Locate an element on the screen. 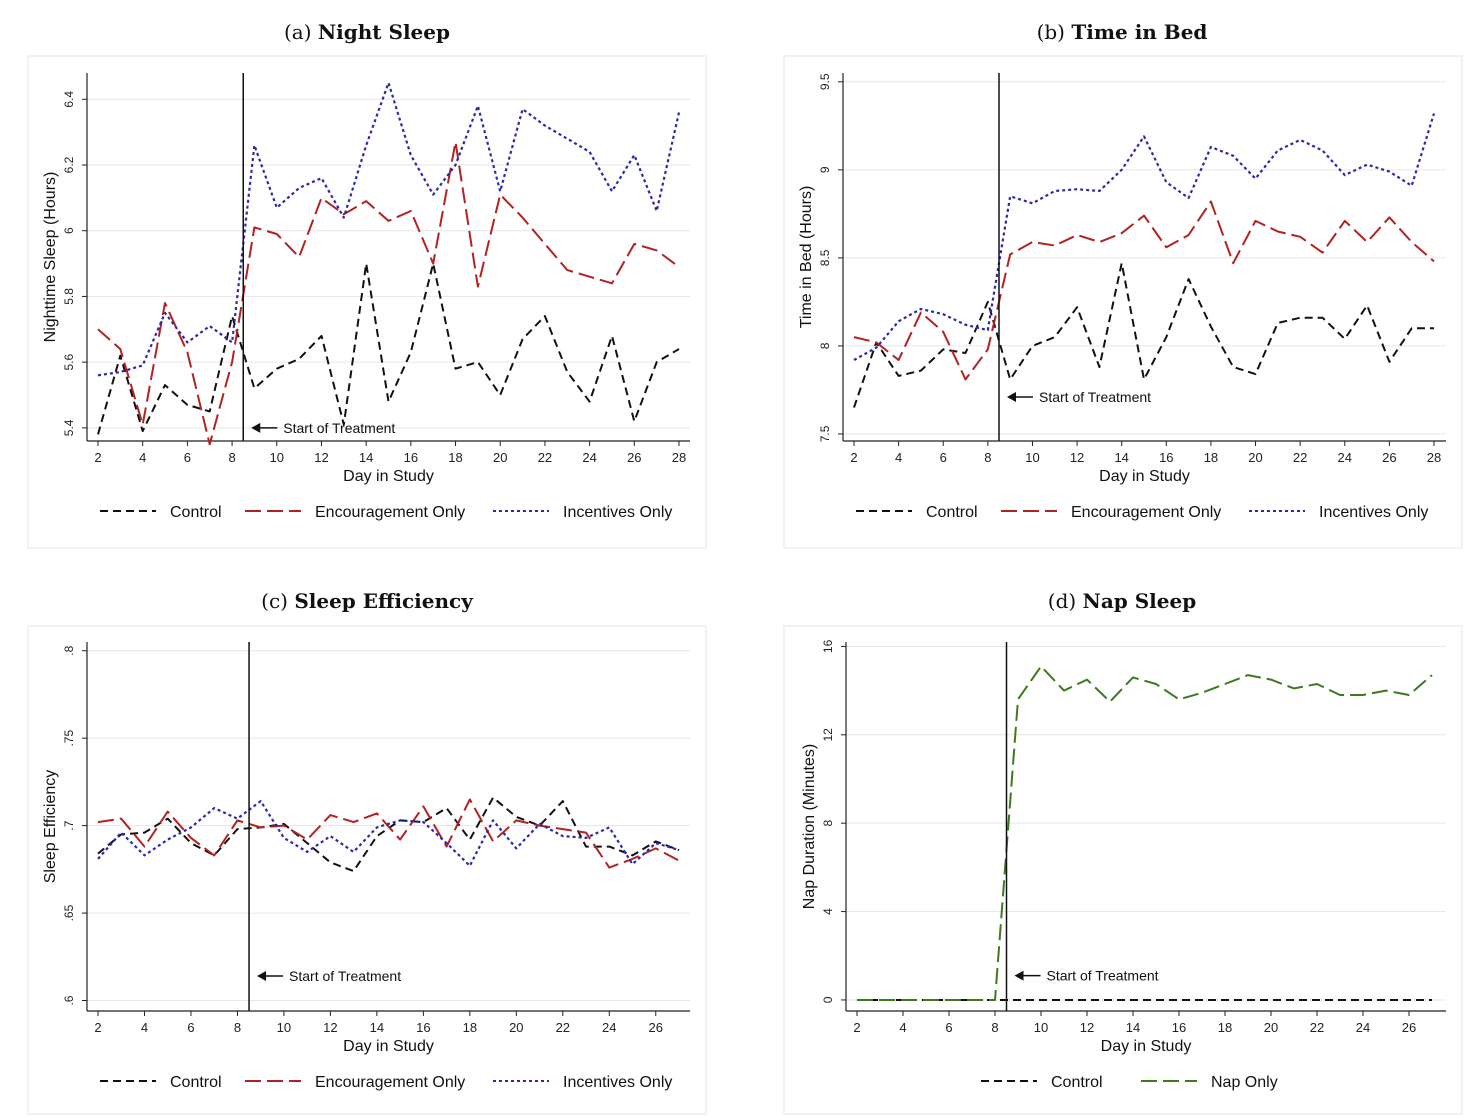  y-tick-label: 5.4 is located at coordinates (69, 427).